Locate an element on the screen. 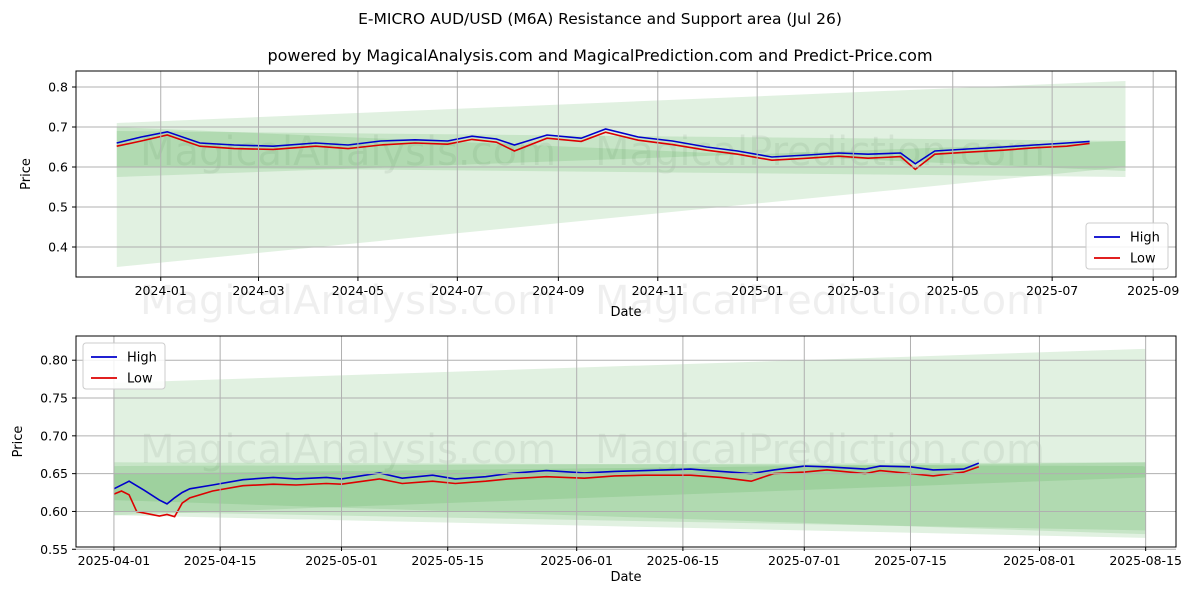 The height and width of the screenshot is (600, 1200). x-tick-label: 2025-06-01 is located at coordinates (576, 560).